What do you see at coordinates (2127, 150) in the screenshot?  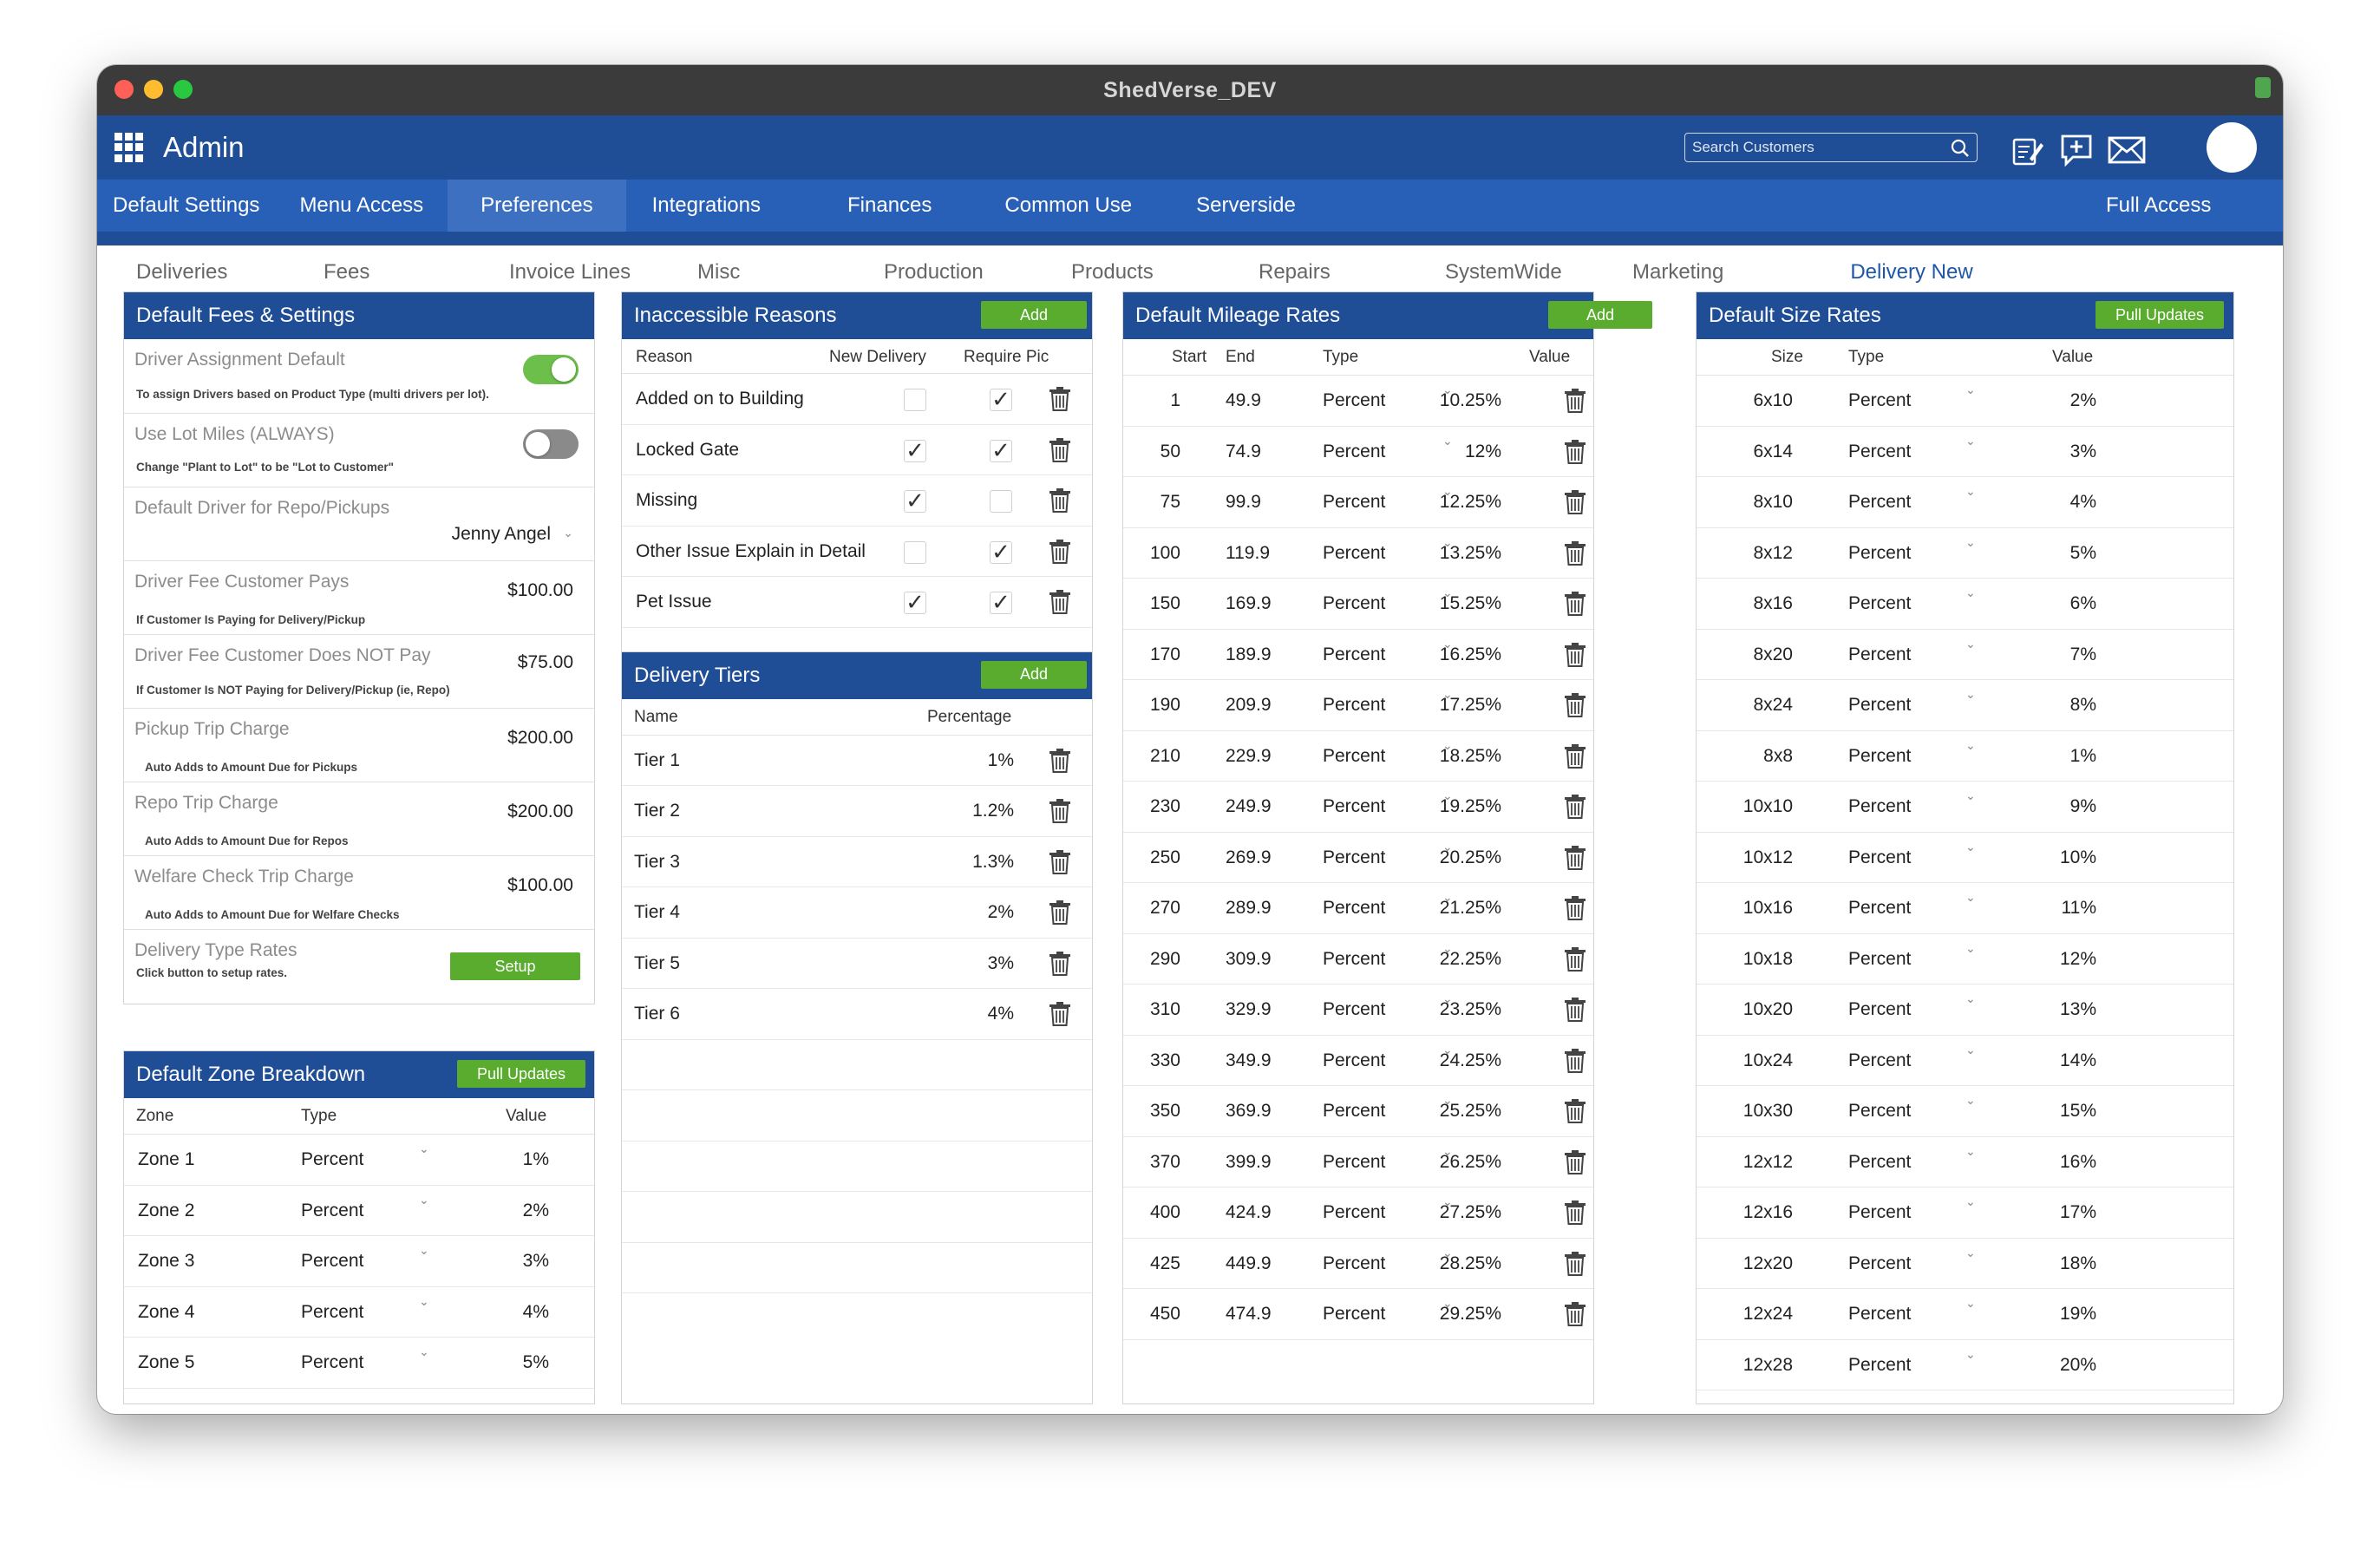 I see `mail-icon` at bounding box center [2127, 150].